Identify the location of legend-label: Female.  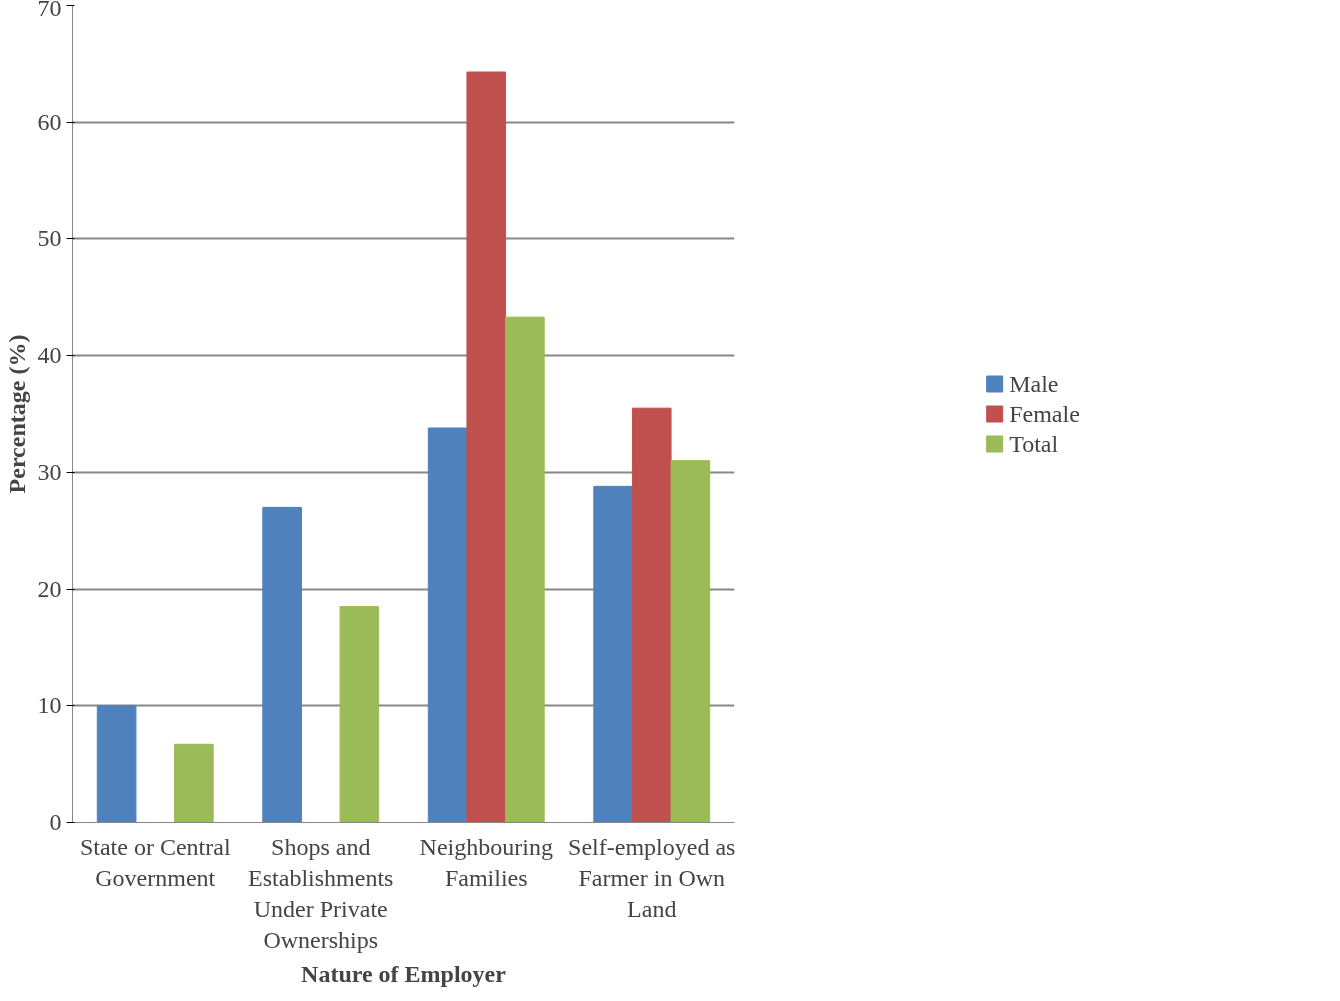
(1044, 413).